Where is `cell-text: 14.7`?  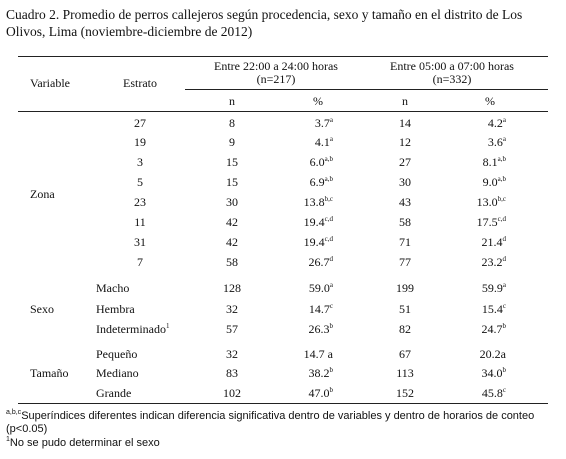
cell-text: 14.7 is located at coordinates (319, 309).